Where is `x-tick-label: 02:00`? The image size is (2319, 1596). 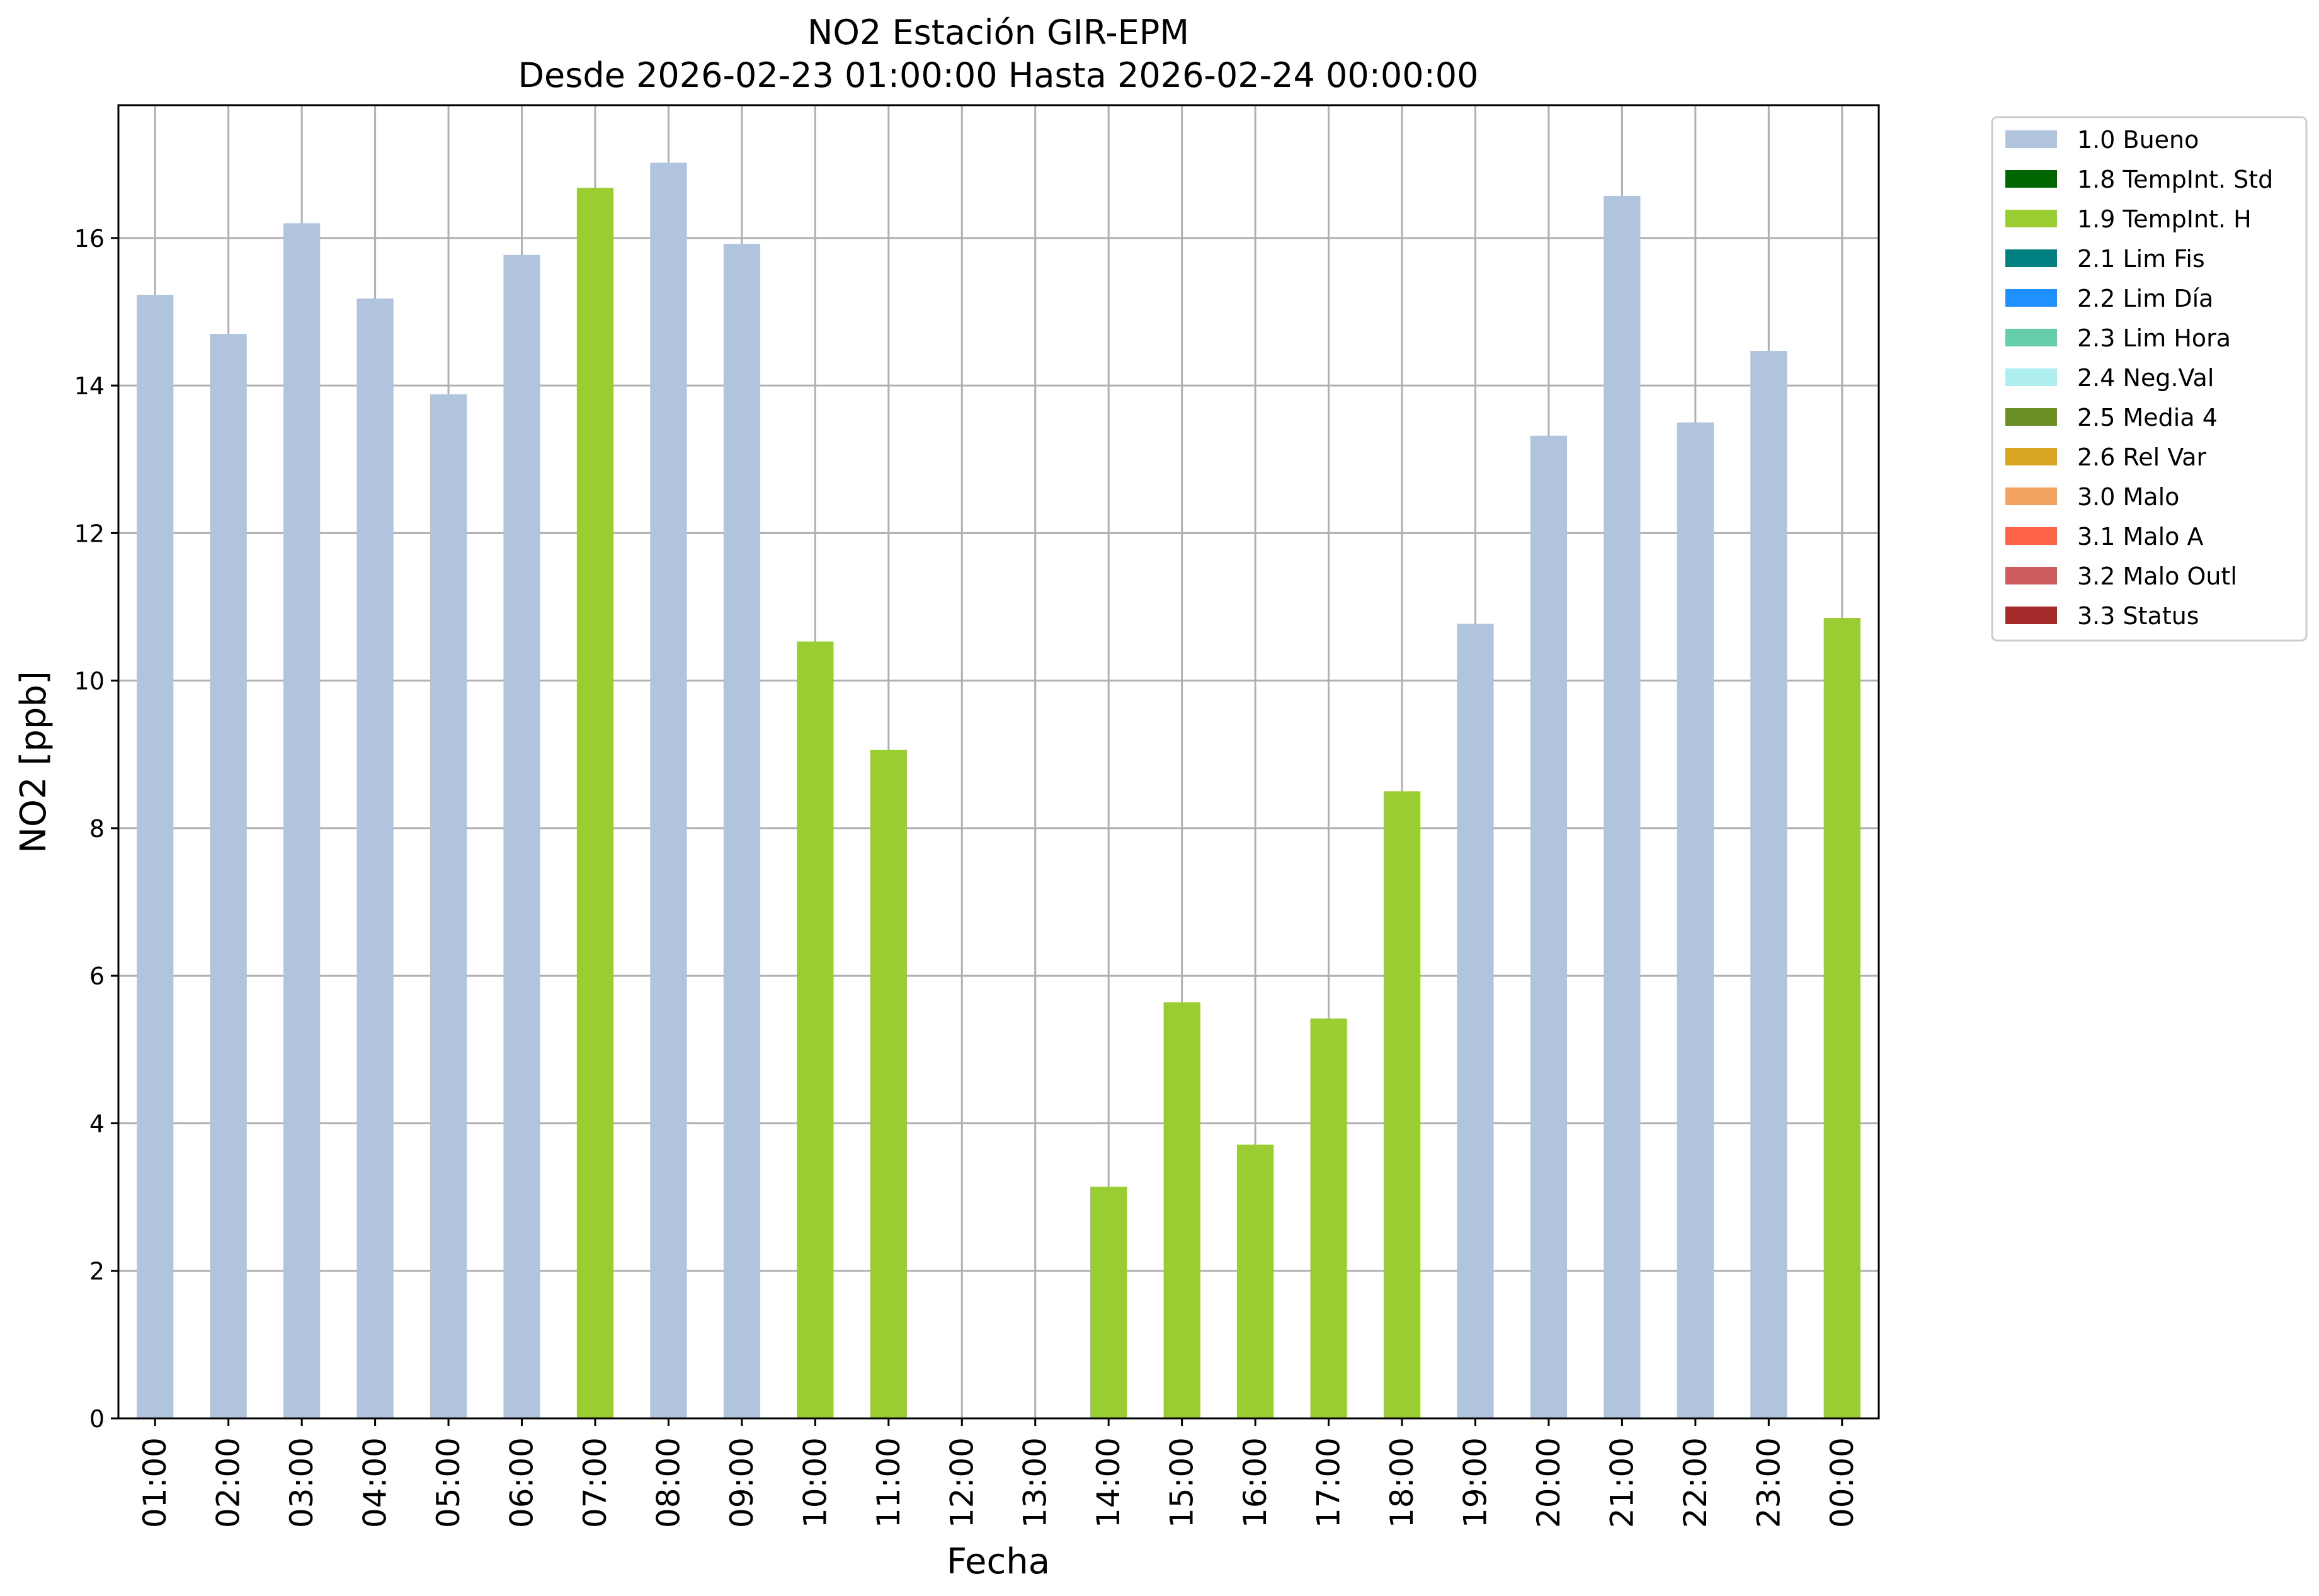
x-tick-label: 02:00 is located at coordinates (228, 1482).